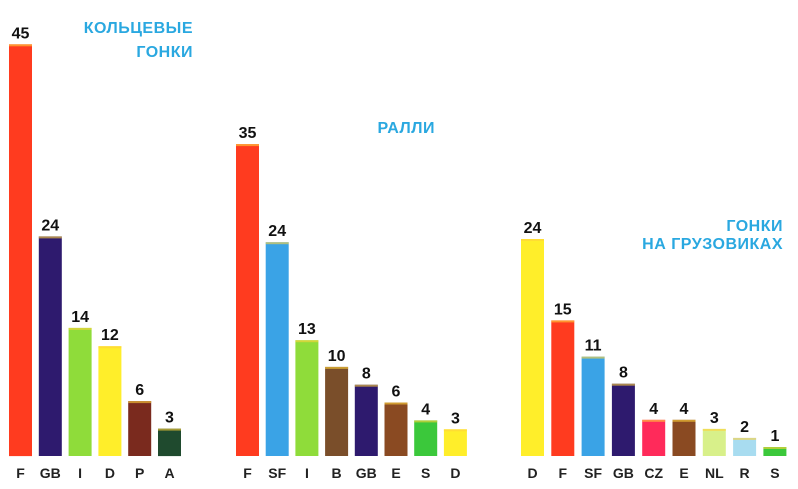  What do you see at coordinates (248, 133) in the screenshot?
I see `data-label: 35` at bounding box center [248, 133].